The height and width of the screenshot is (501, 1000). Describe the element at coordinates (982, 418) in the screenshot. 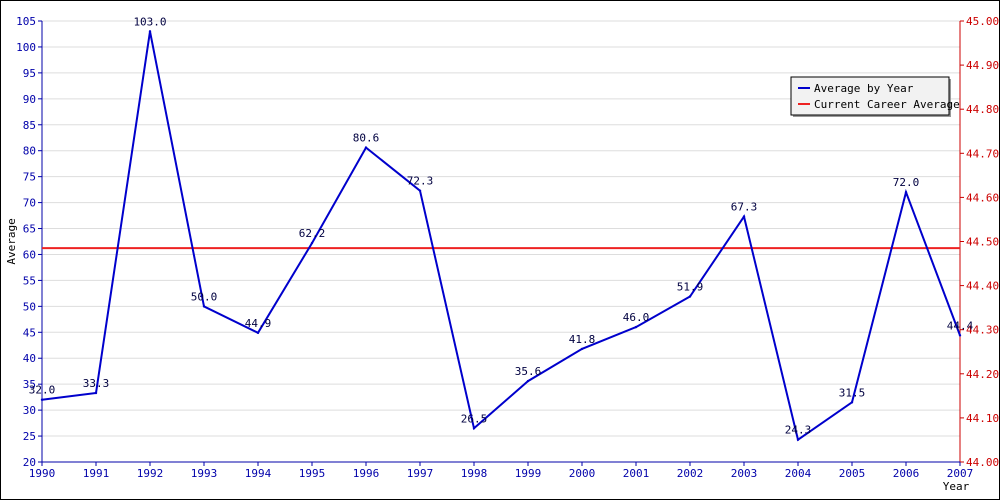

I see `y2-tick-label: 44.10` at that location.